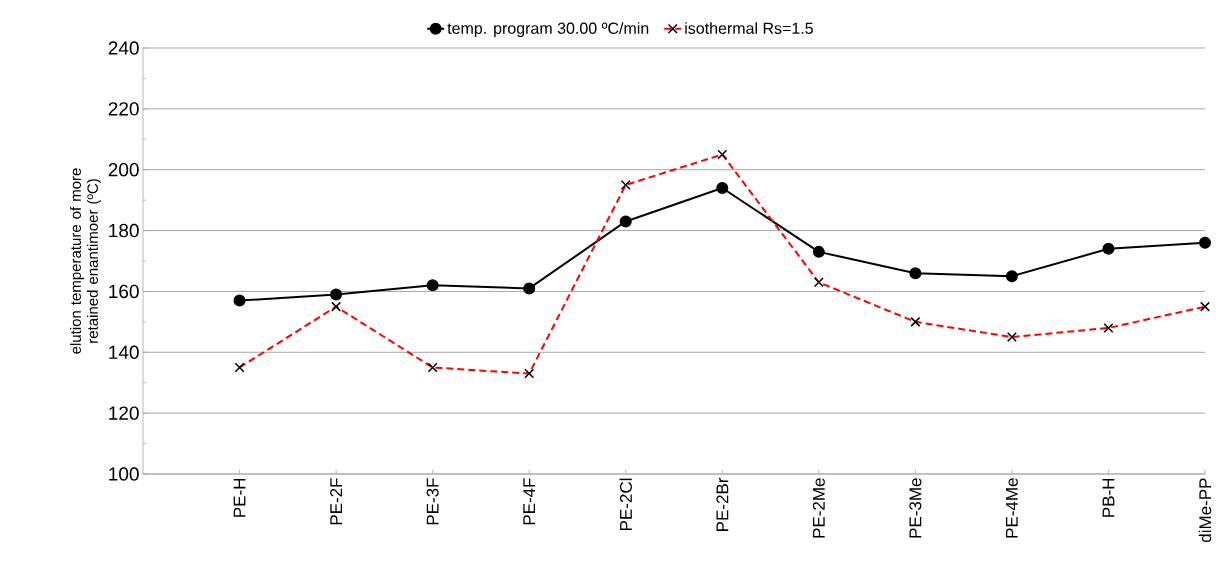  Describe the element at coordinates (124, 291) in the screenshot. I see `y-tick-label: 160` at that location.